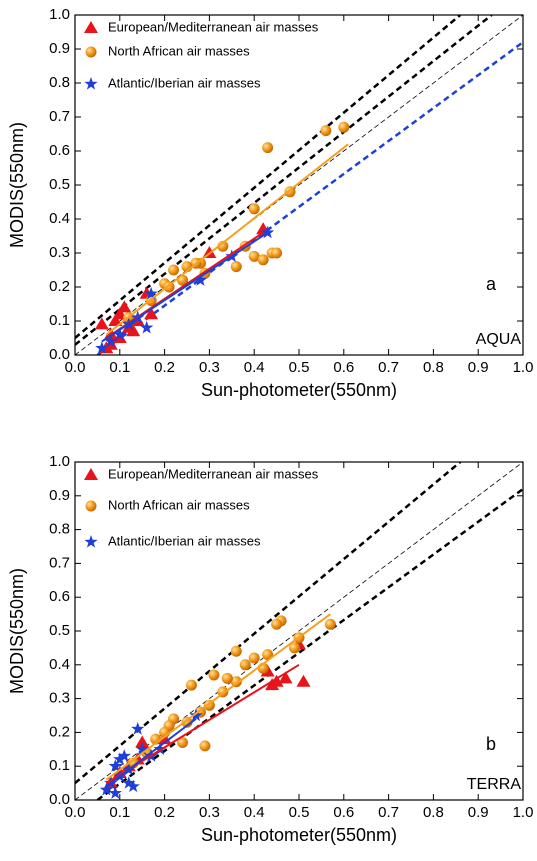  Describe the element at coordinates (209, 812) in the screenshot. I see `x-tick-label: 0.3` at that location.